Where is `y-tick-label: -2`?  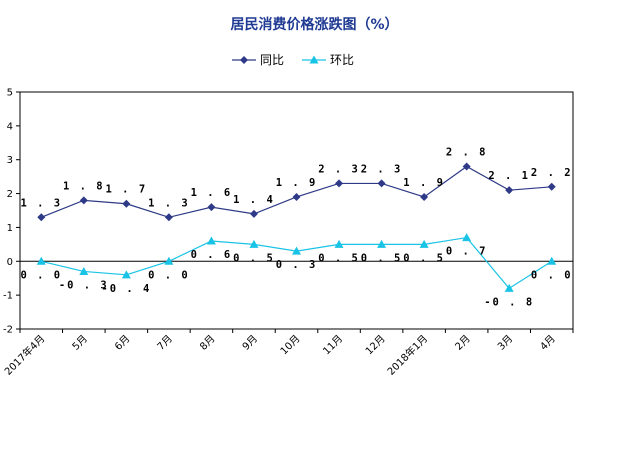 y-tick-label: -2 is located at coordinates (8, 330).